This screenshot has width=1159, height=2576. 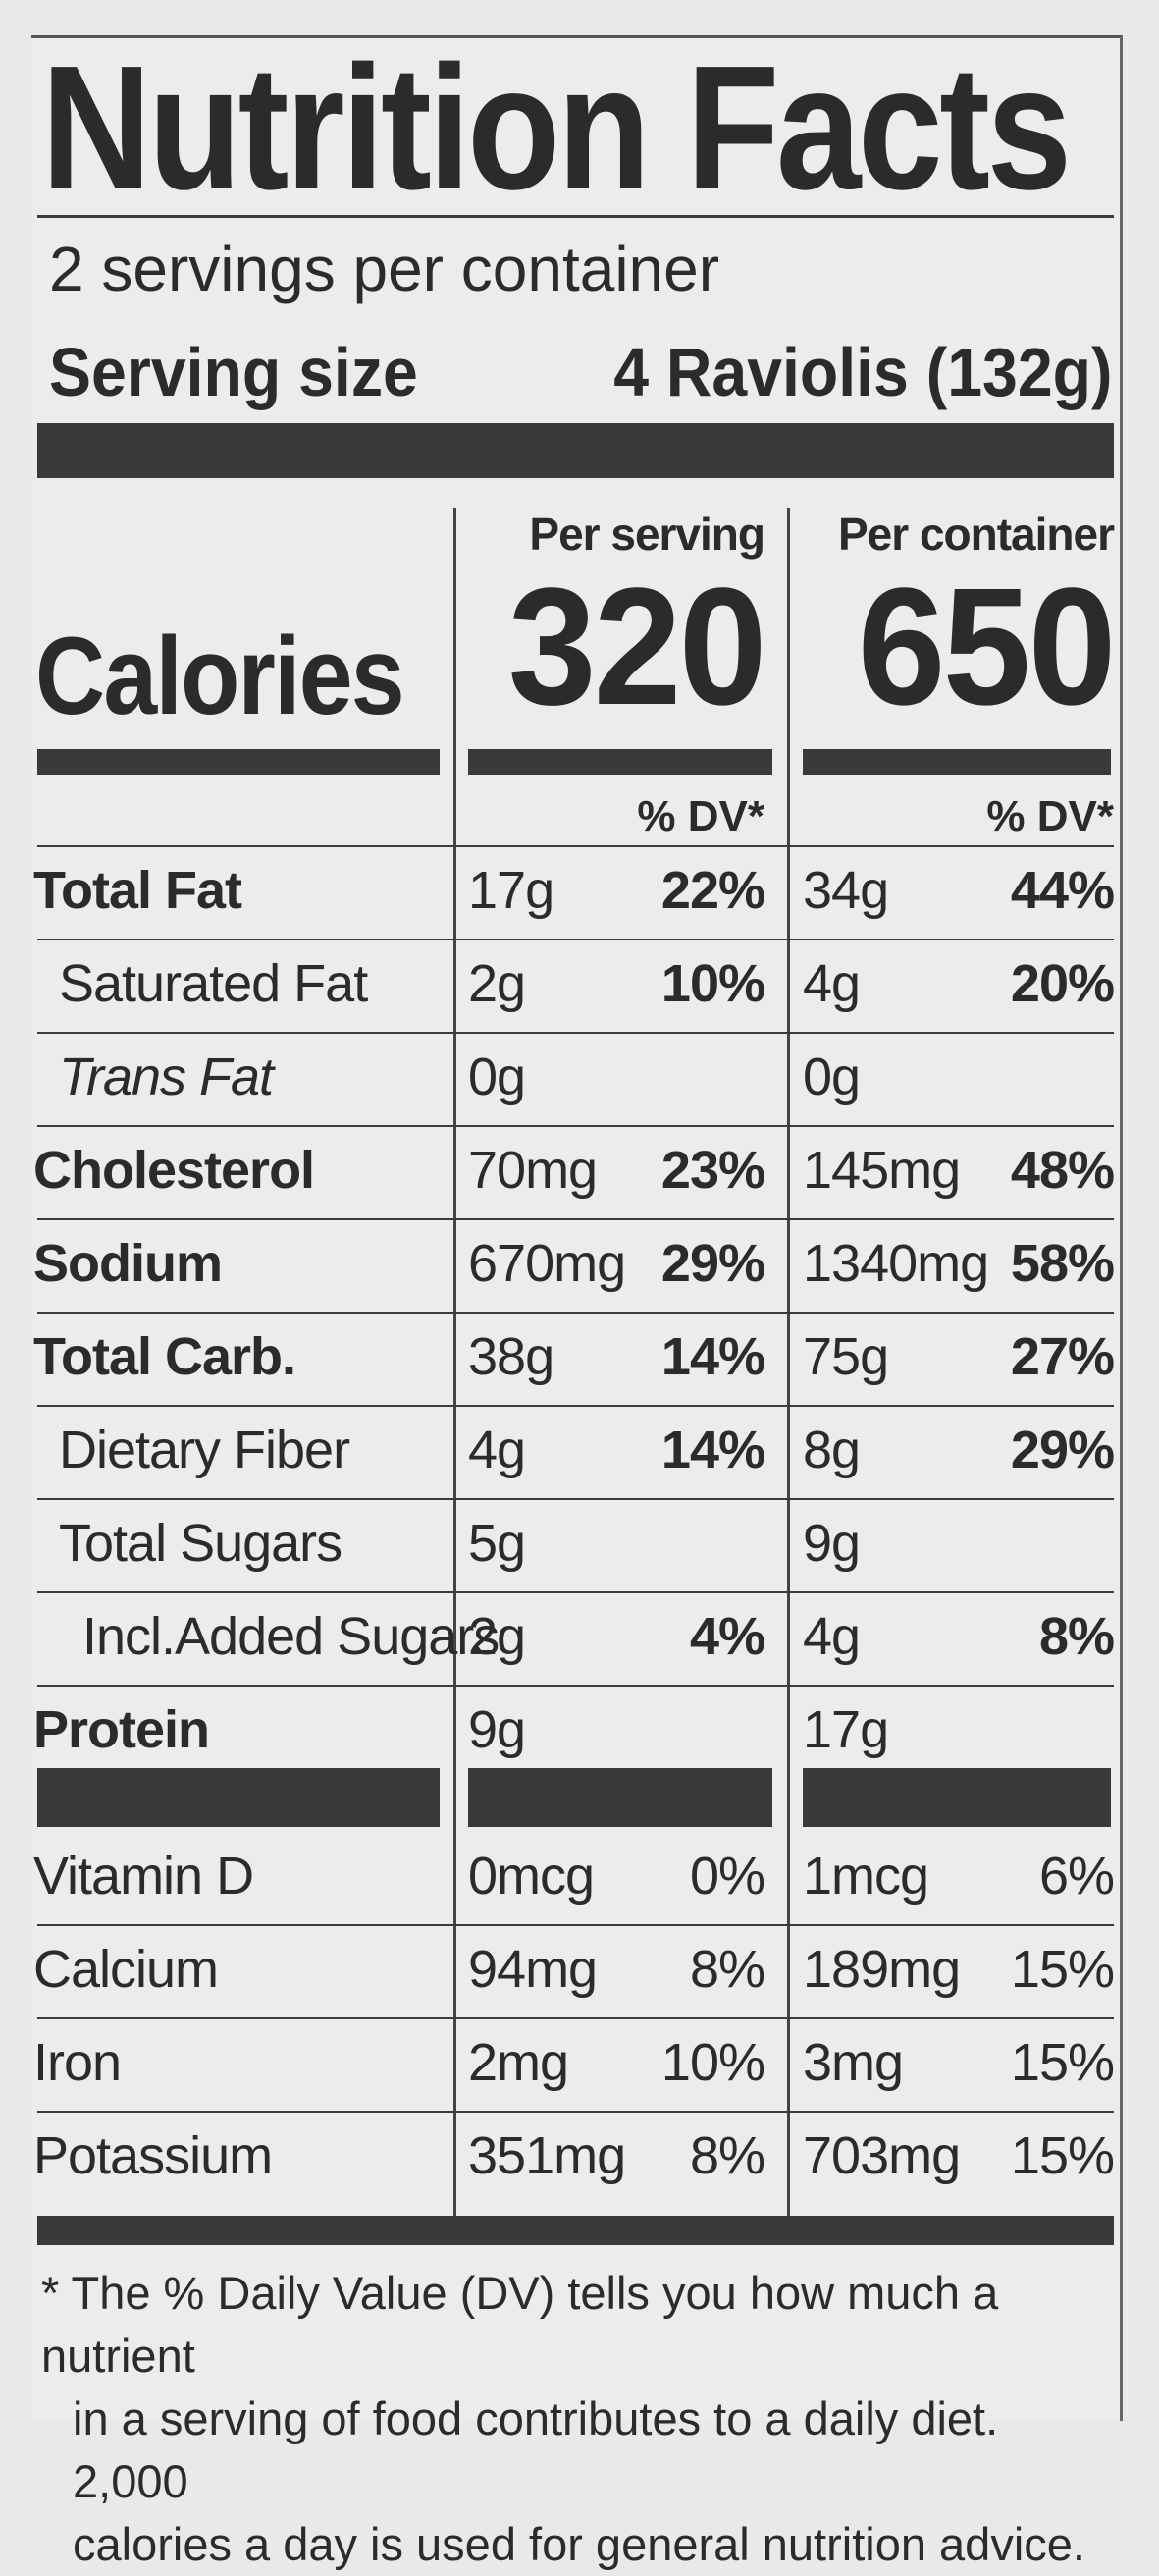 What do you see at coordinates (165, 1356) in the screenshot?
I see `nutrient-name: Total Carb.` at bounding box center [165, 1356].